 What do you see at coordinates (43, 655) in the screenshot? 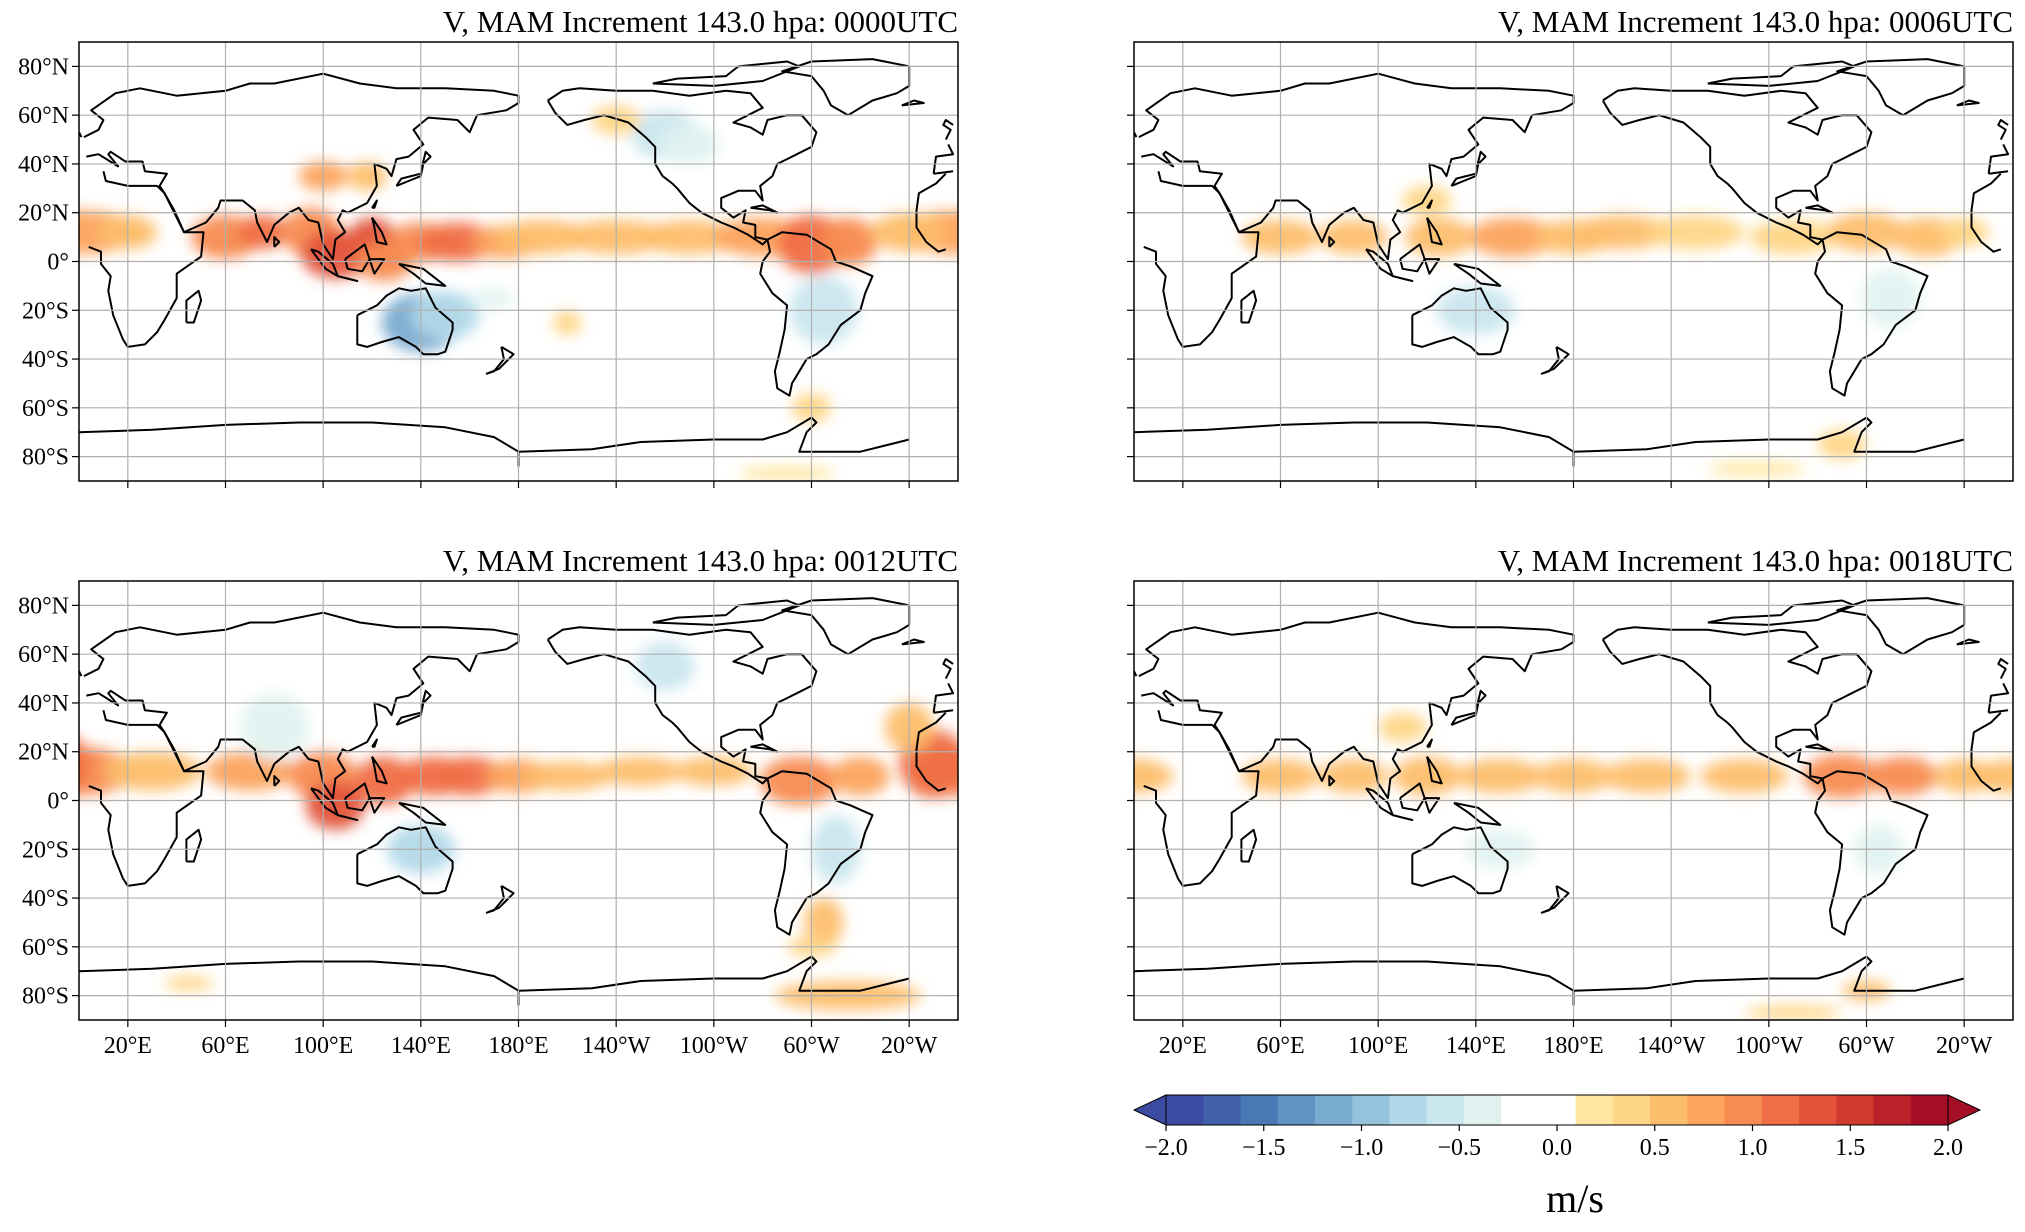
I see `lat-tick-label: 60°N` at bounding box center [43, 655].